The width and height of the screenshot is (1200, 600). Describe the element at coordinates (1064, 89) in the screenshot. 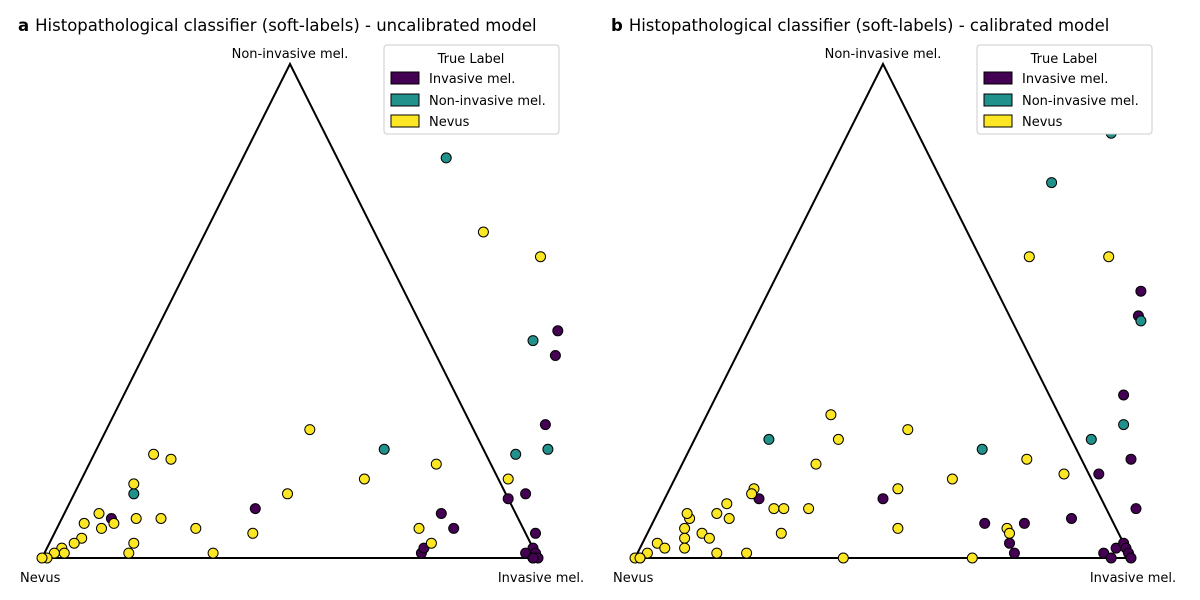

I see `legend-box` at that location.